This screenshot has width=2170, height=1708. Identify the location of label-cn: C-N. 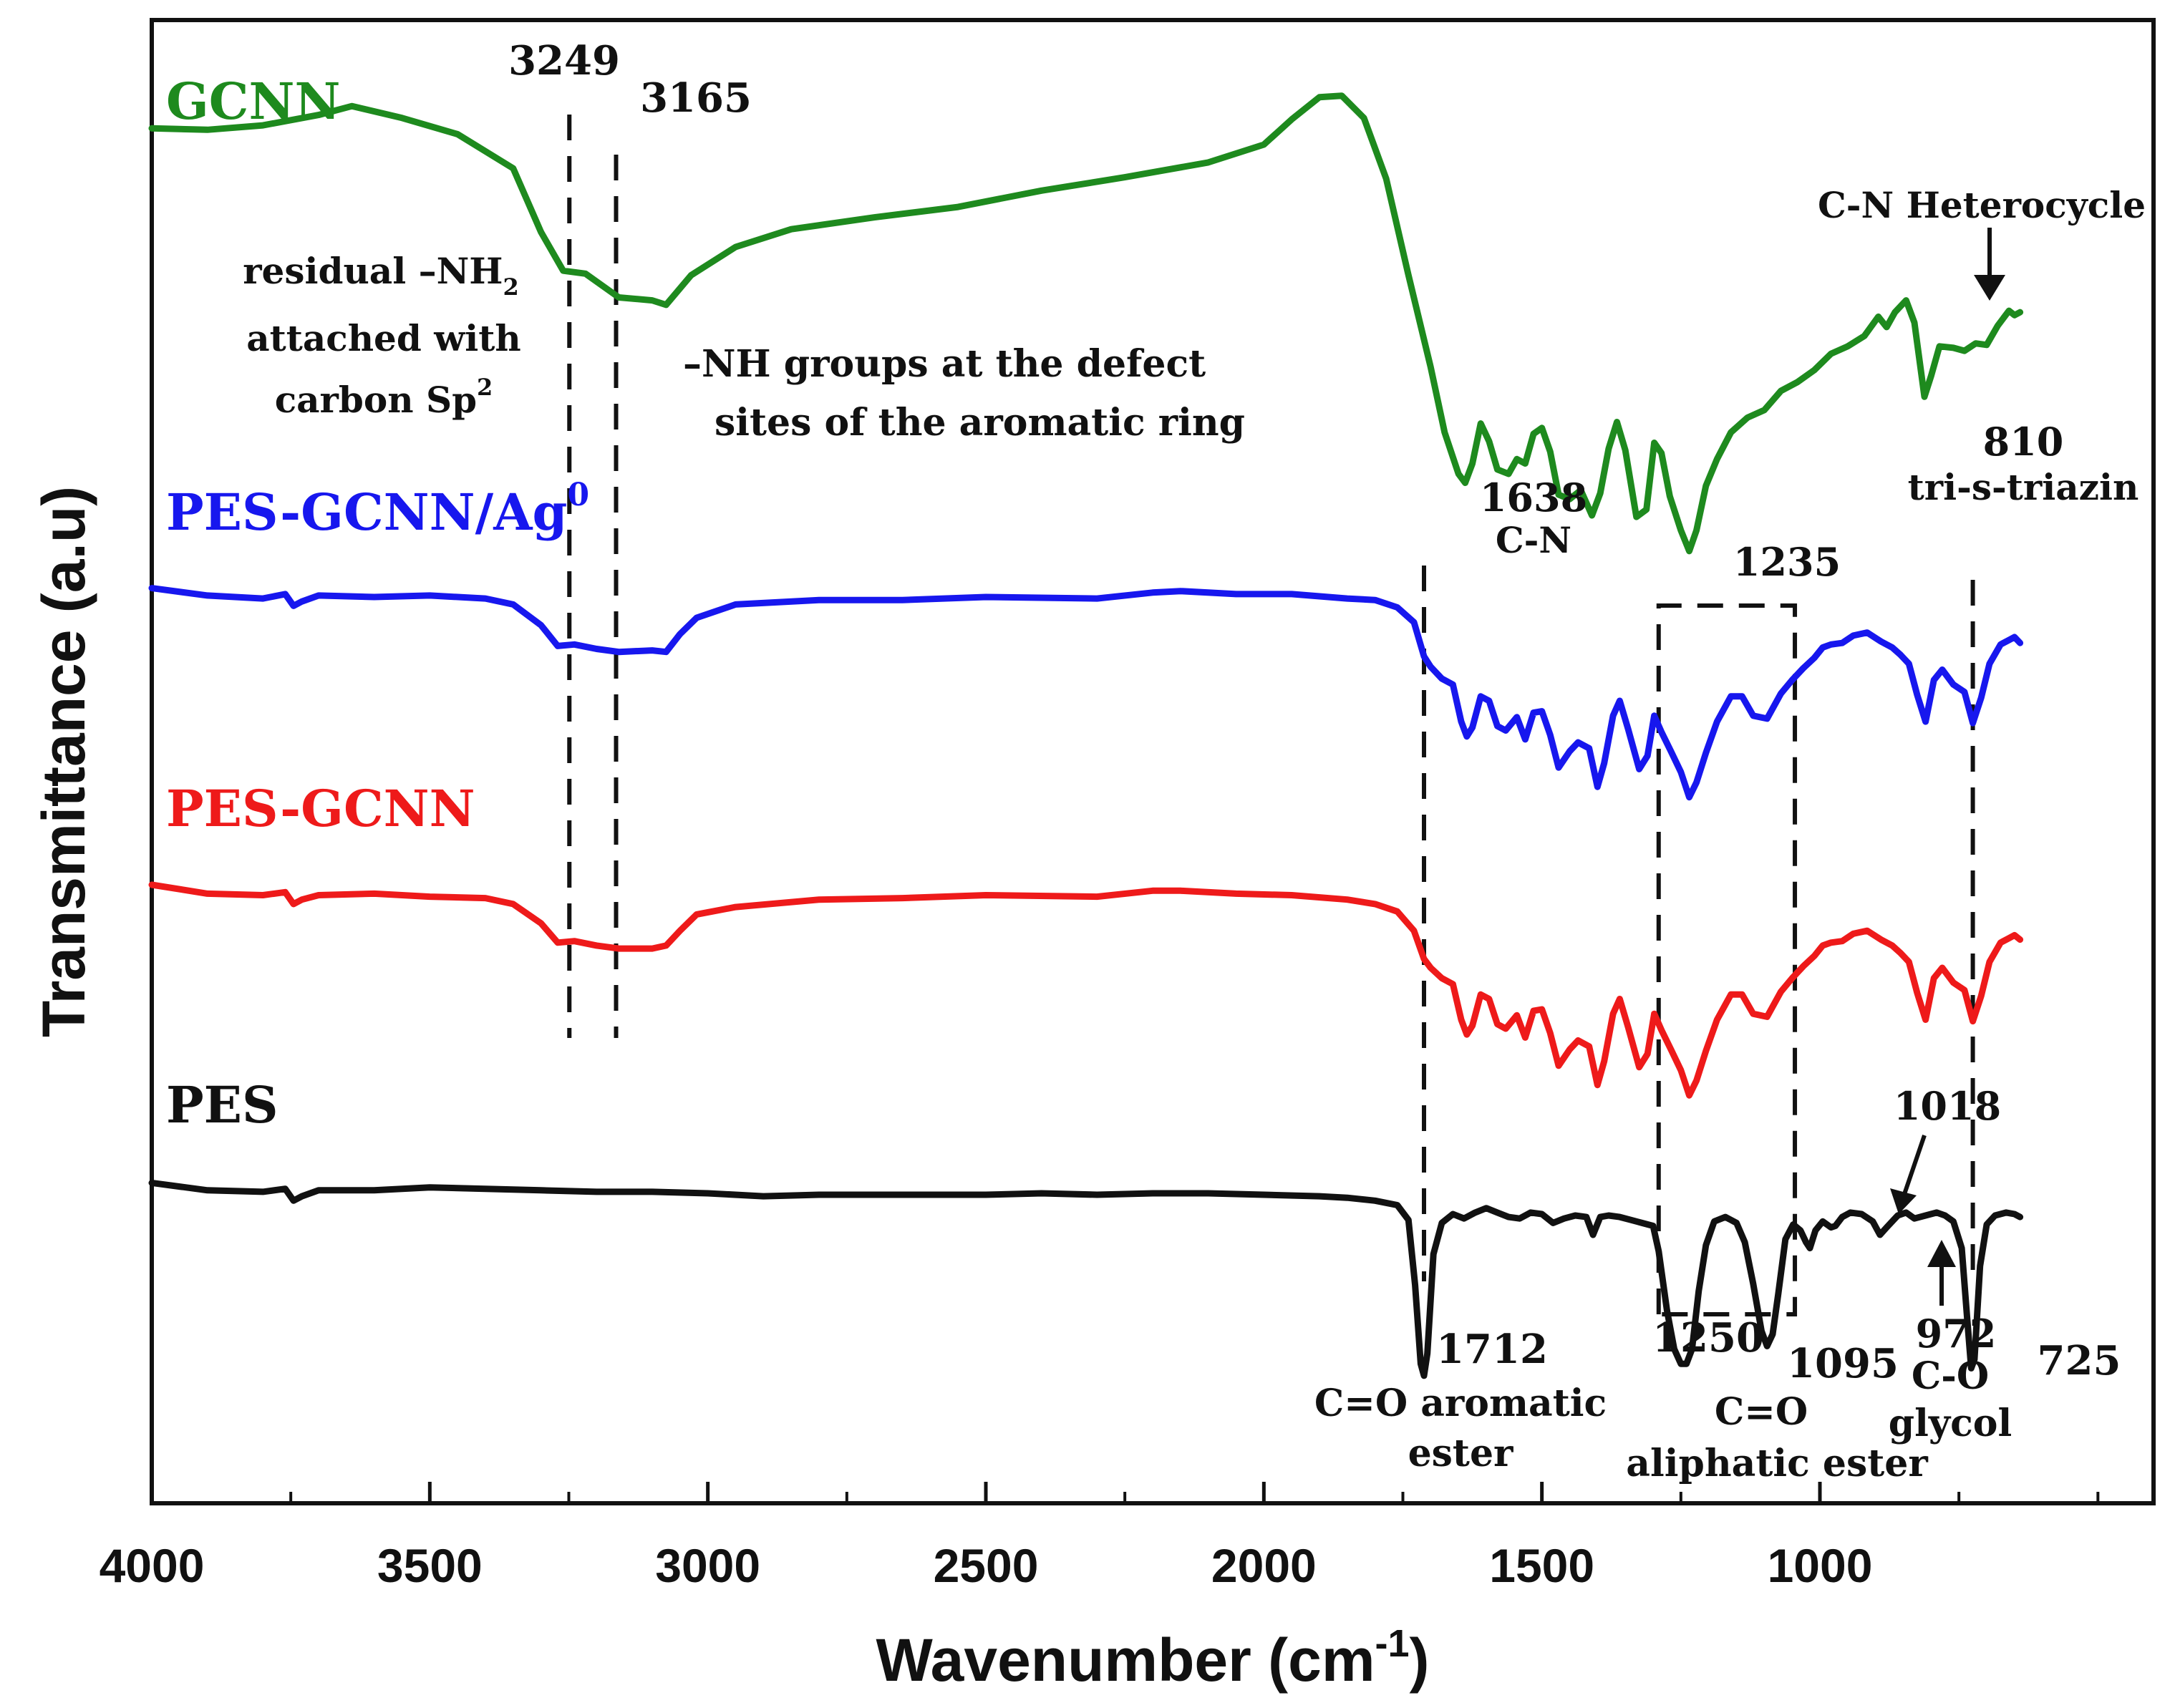
(1533, 540).